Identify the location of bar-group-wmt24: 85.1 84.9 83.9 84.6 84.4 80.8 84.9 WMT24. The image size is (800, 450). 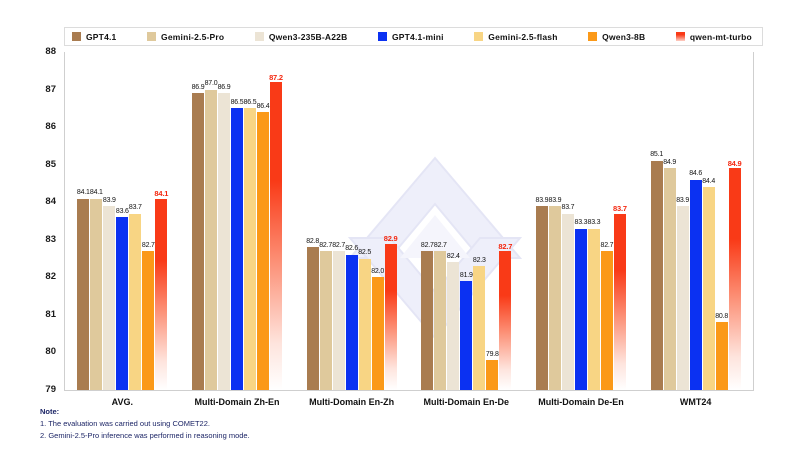
(696, 279).